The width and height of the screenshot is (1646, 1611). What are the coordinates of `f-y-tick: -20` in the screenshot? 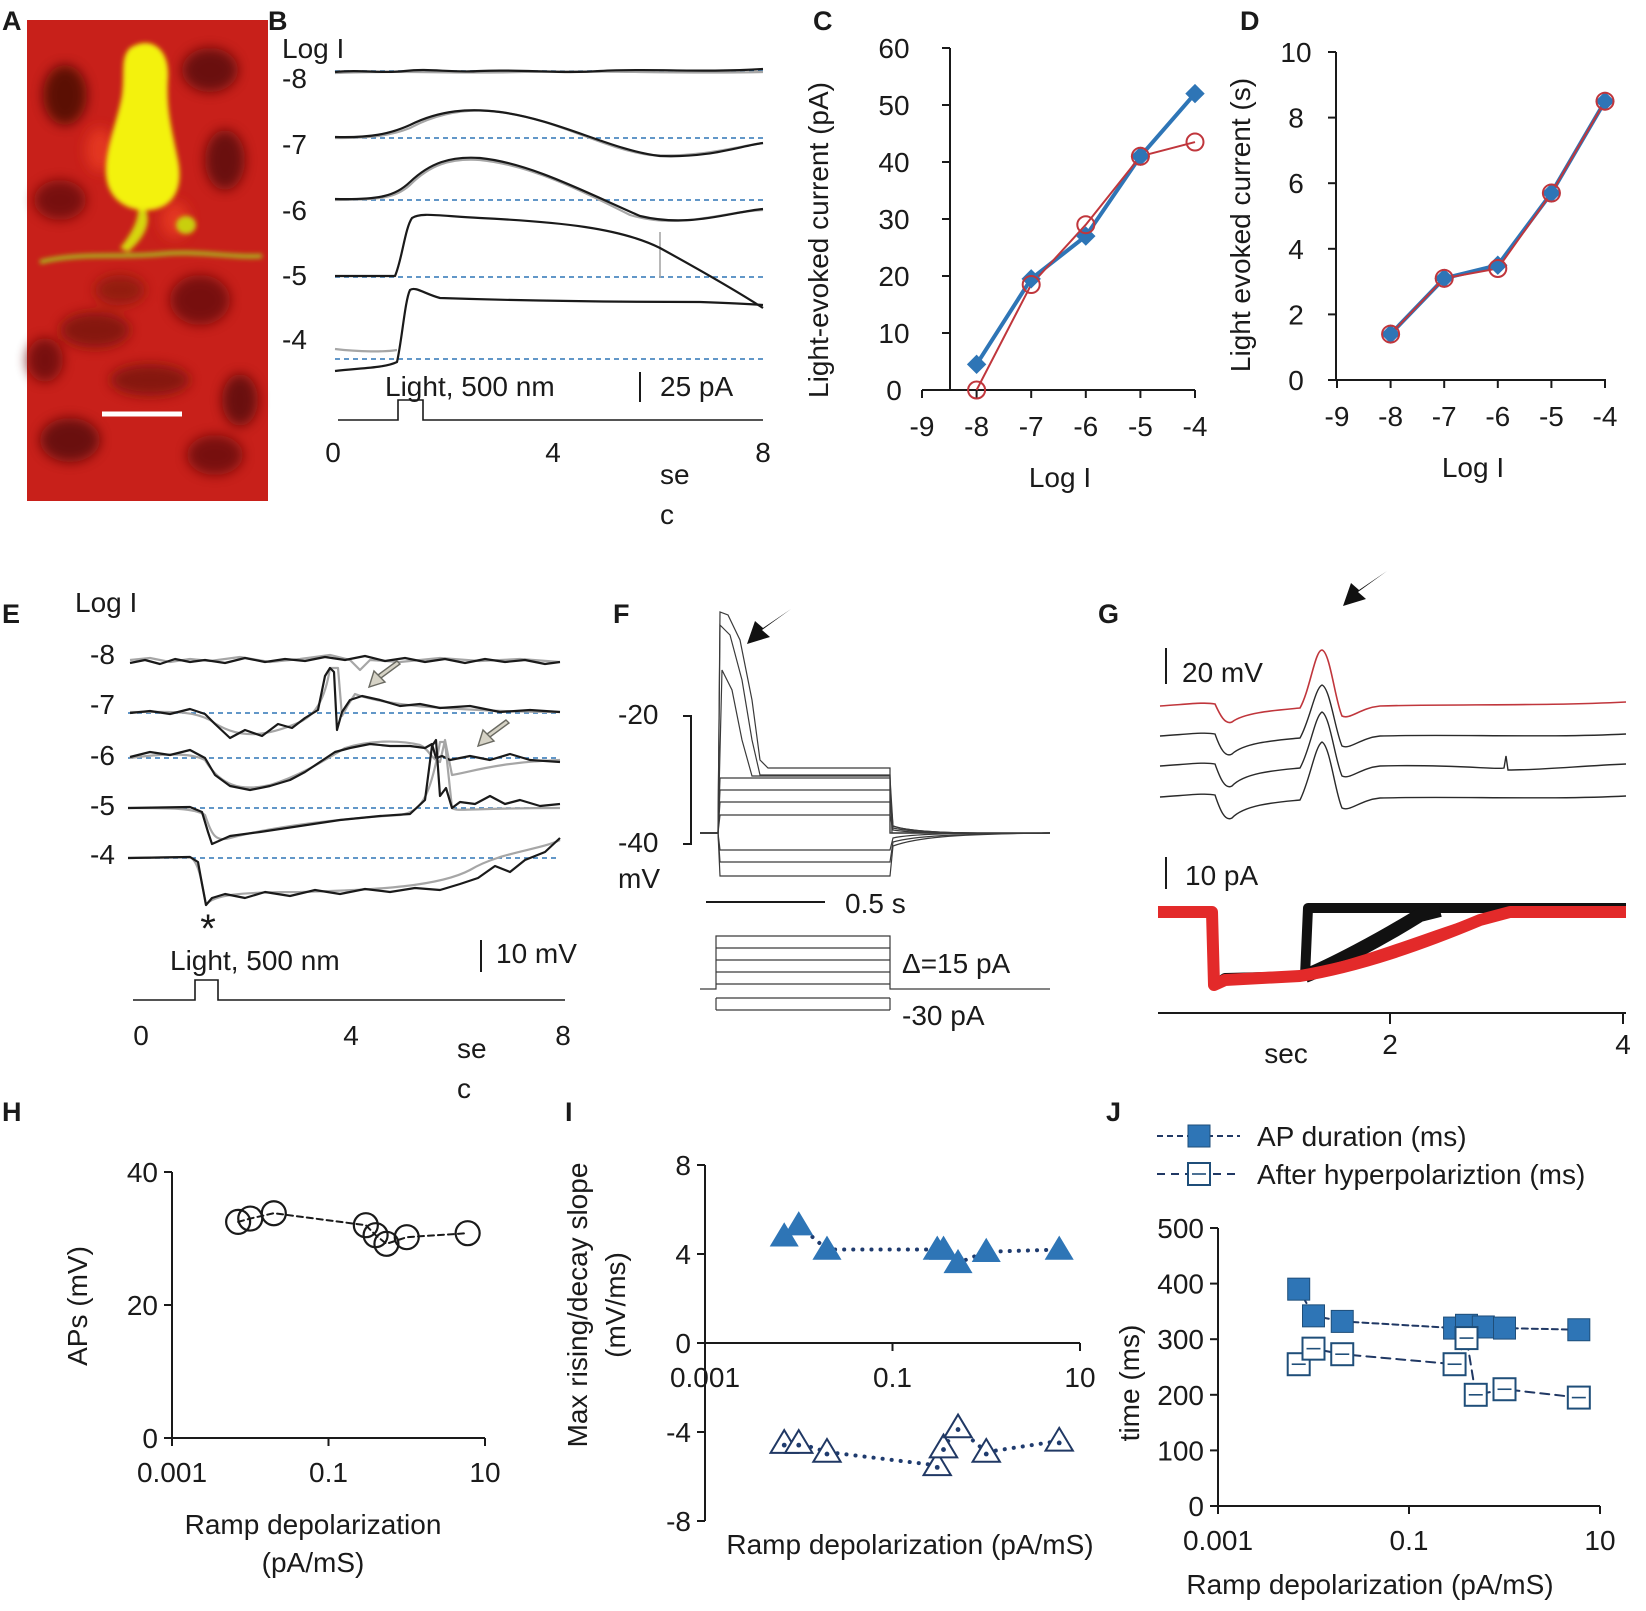 It's located at (638, 714).